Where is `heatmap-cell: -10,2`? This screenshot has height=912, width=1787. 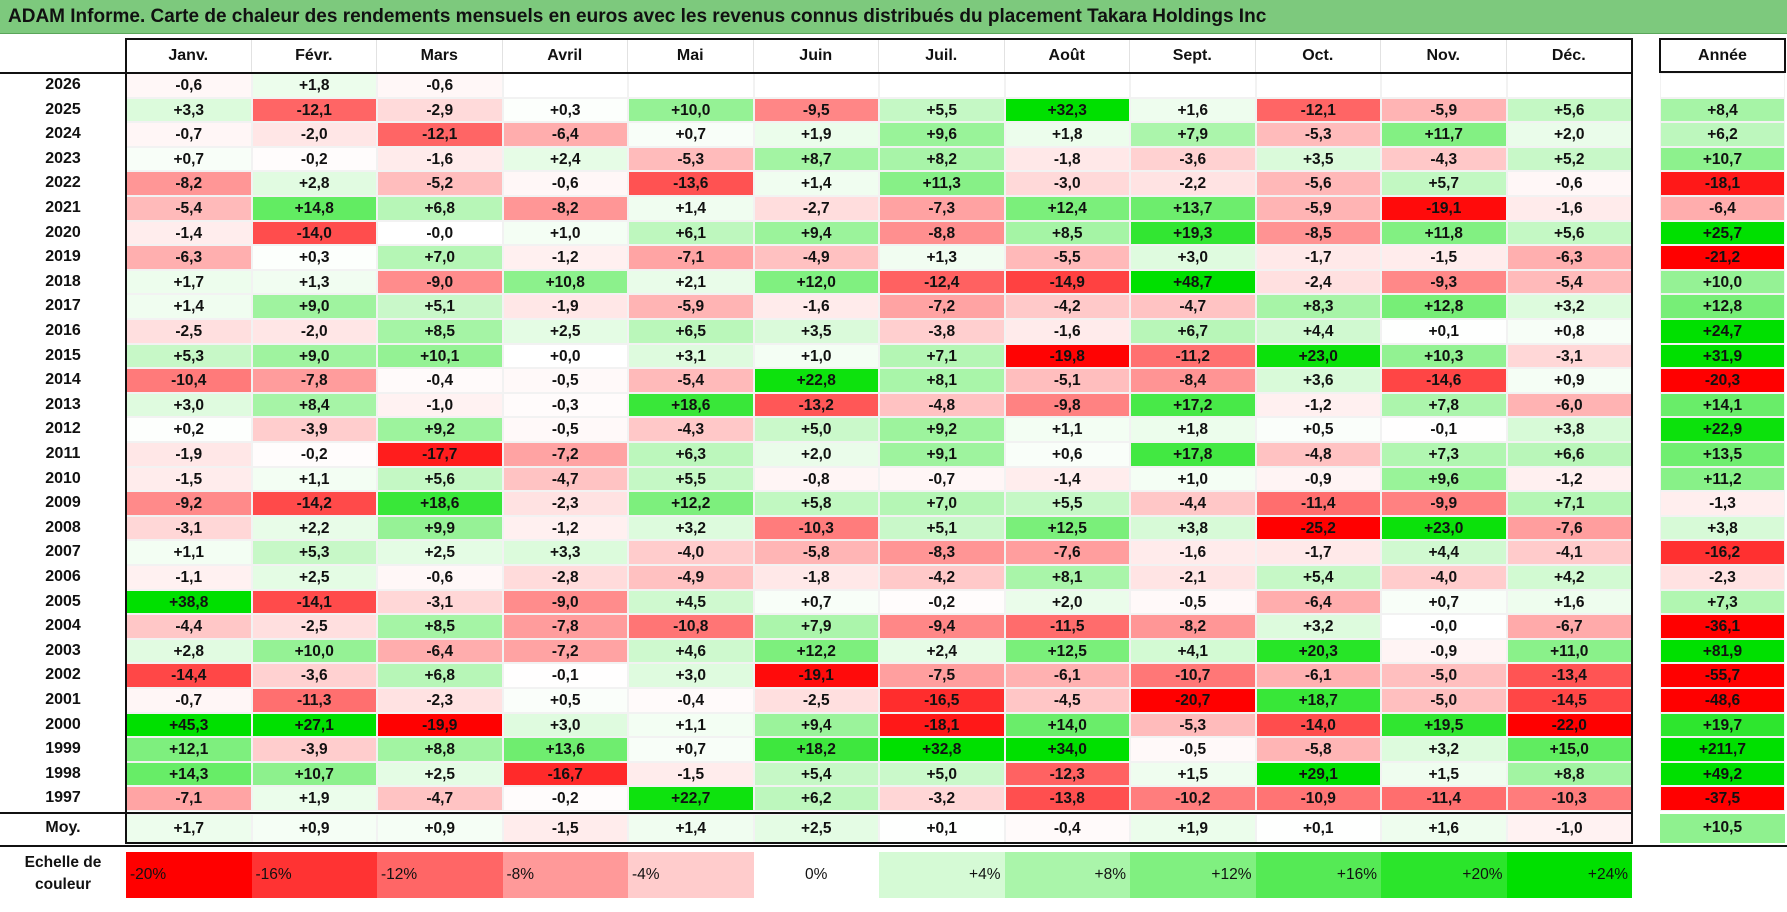
heatmap-cell: -10,2 is located at coordinates (1193, 798).